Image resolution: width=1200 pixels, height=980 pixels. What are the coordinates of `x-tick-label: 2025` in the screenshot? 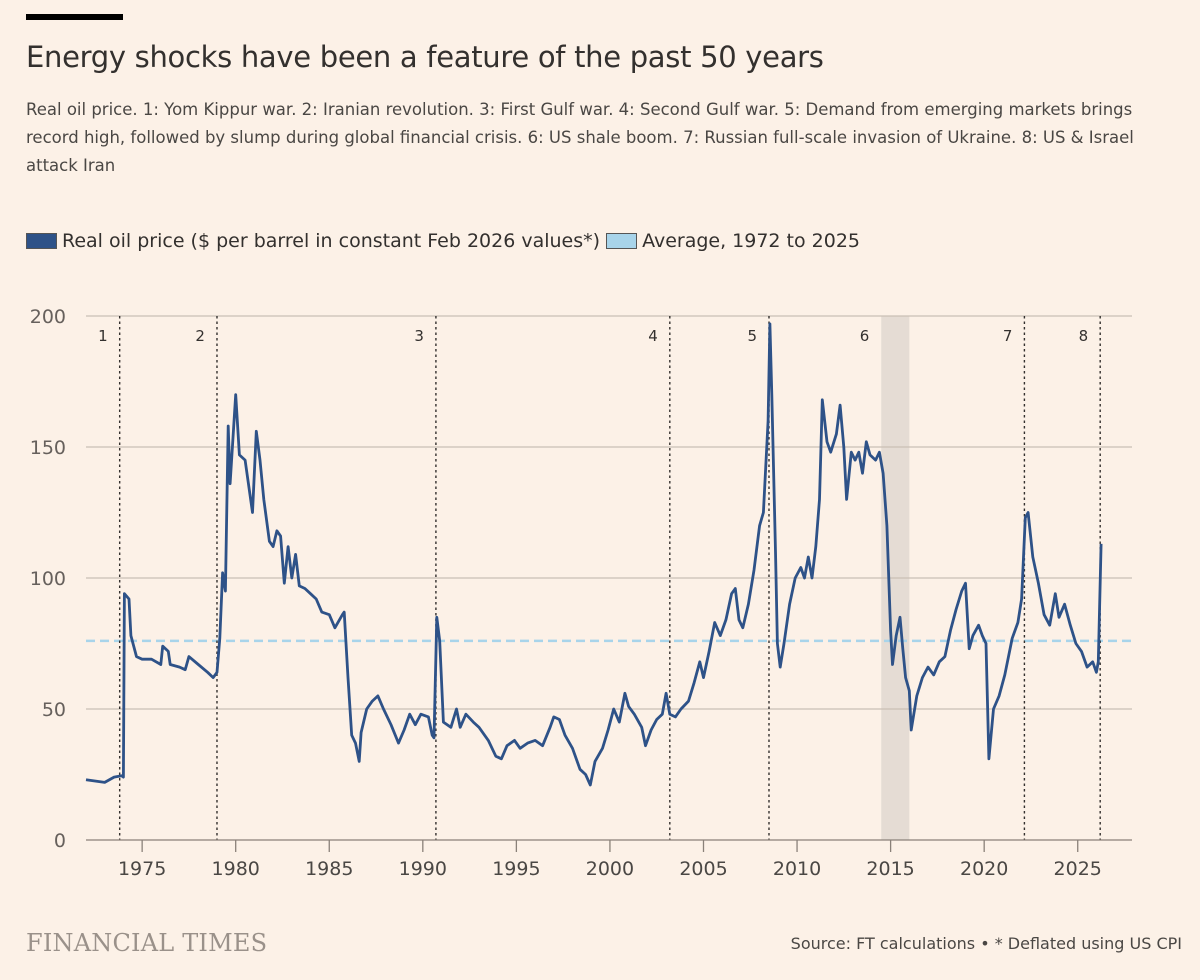 It's located at (1078, 869).